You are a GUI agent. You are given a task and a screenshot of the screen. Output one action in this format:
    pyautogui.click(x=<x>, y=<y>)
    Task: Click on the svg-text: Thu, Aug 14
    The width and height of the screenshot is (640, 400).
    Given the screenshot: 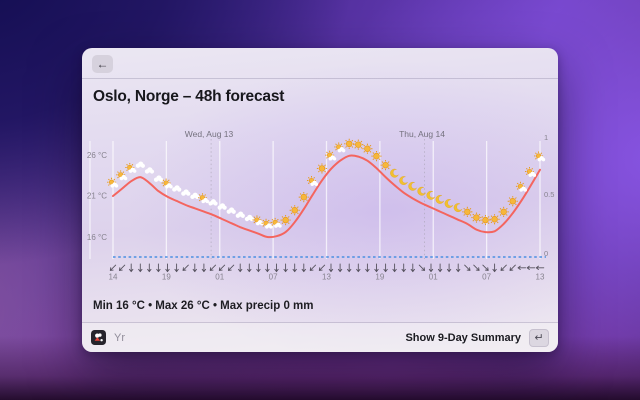 What is the action you would take?
    pyautogui.click(x=422, y=134)
    